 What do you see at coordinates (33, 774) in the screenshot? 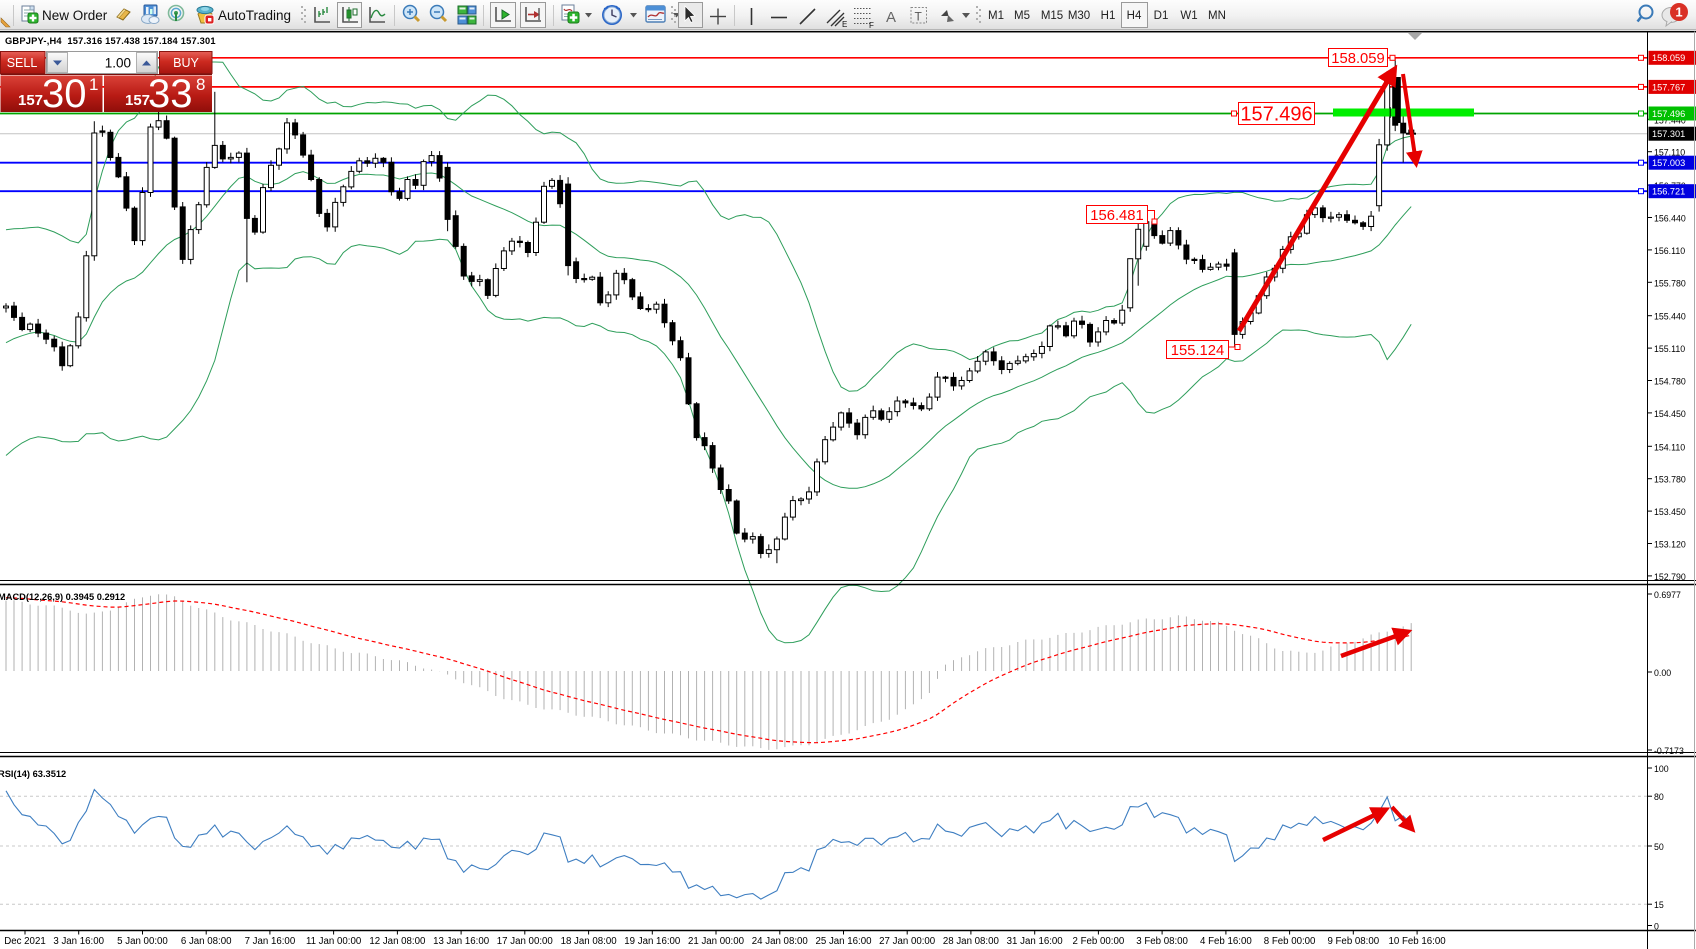
I see `svg-text: RSI(14) 63.3512` at bounding box center [33, 774].